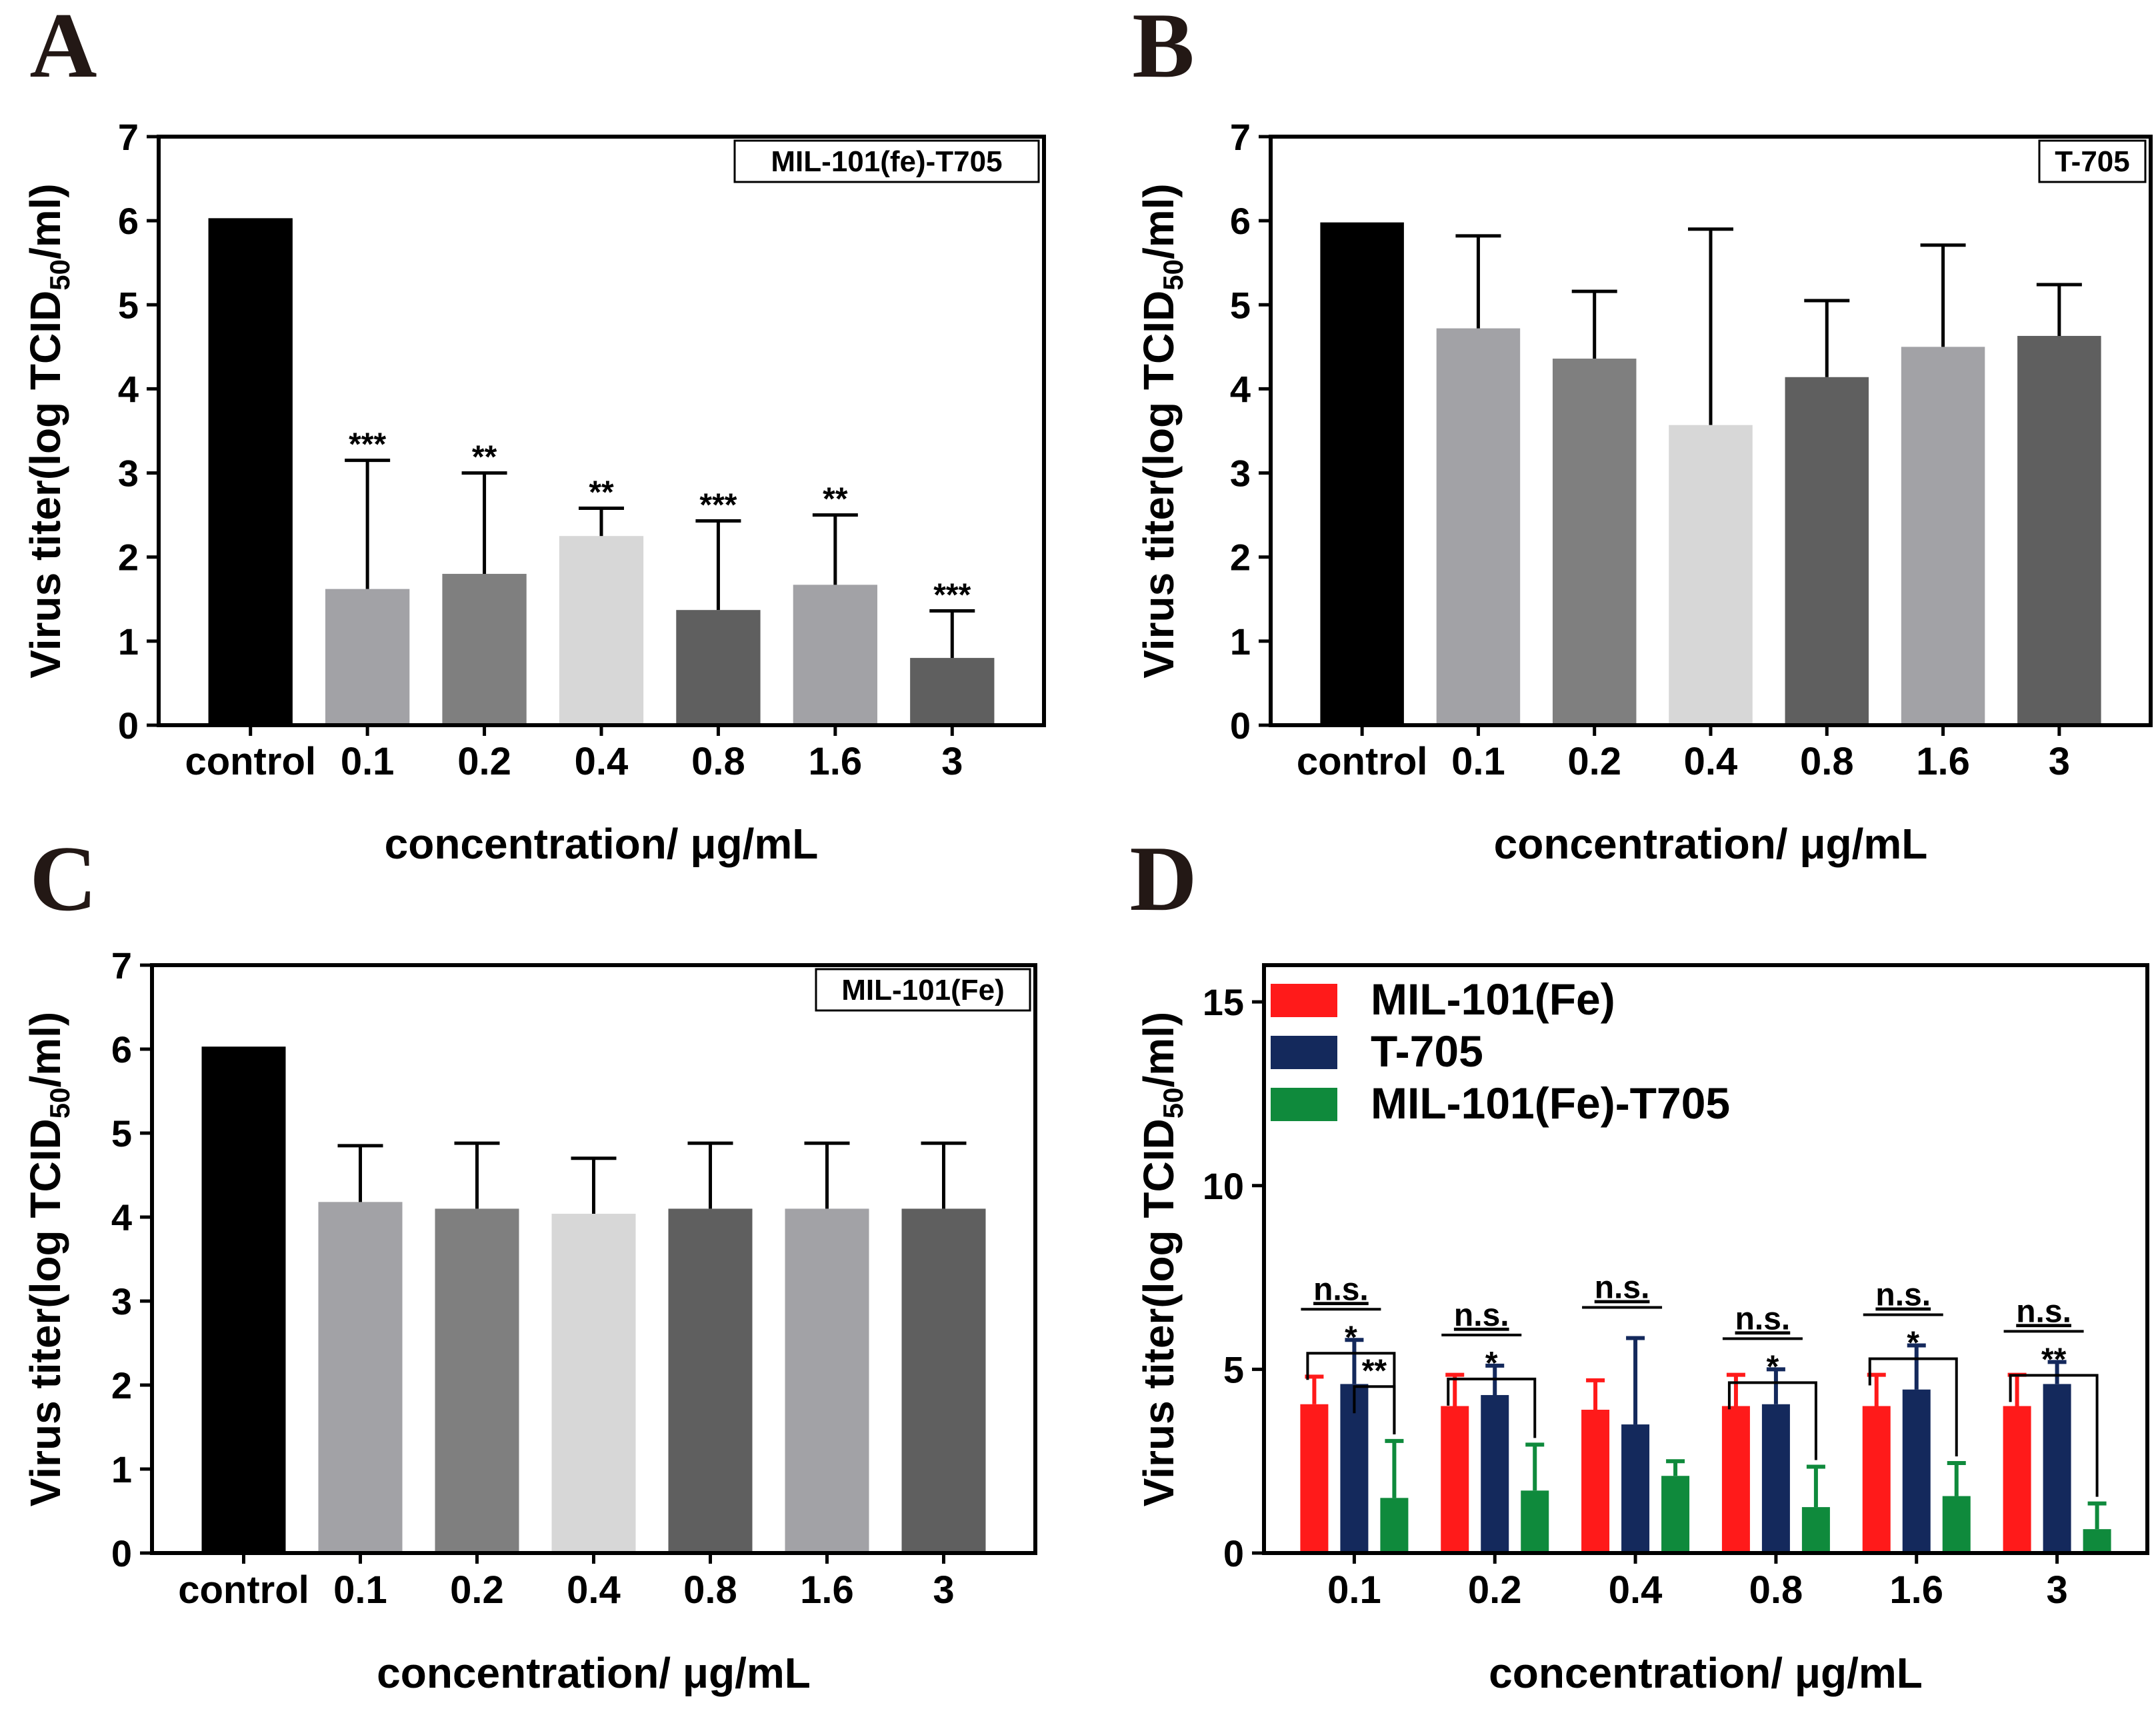  What do you see at coordinates (1223, 1186) in the screenshot?
I see `y-tick-label: 10` at bounding box center [1223, 1186].